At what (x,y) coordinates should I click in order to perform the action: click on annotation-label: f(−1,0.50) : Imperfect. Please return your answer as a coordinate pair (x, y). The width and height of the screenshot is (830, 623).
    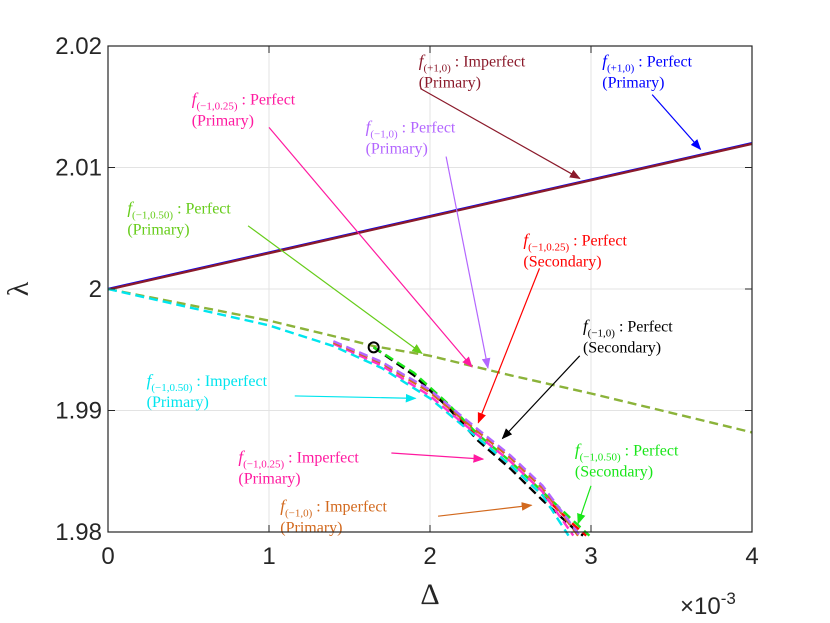
    Looking at the image, I should click on (207, 382).